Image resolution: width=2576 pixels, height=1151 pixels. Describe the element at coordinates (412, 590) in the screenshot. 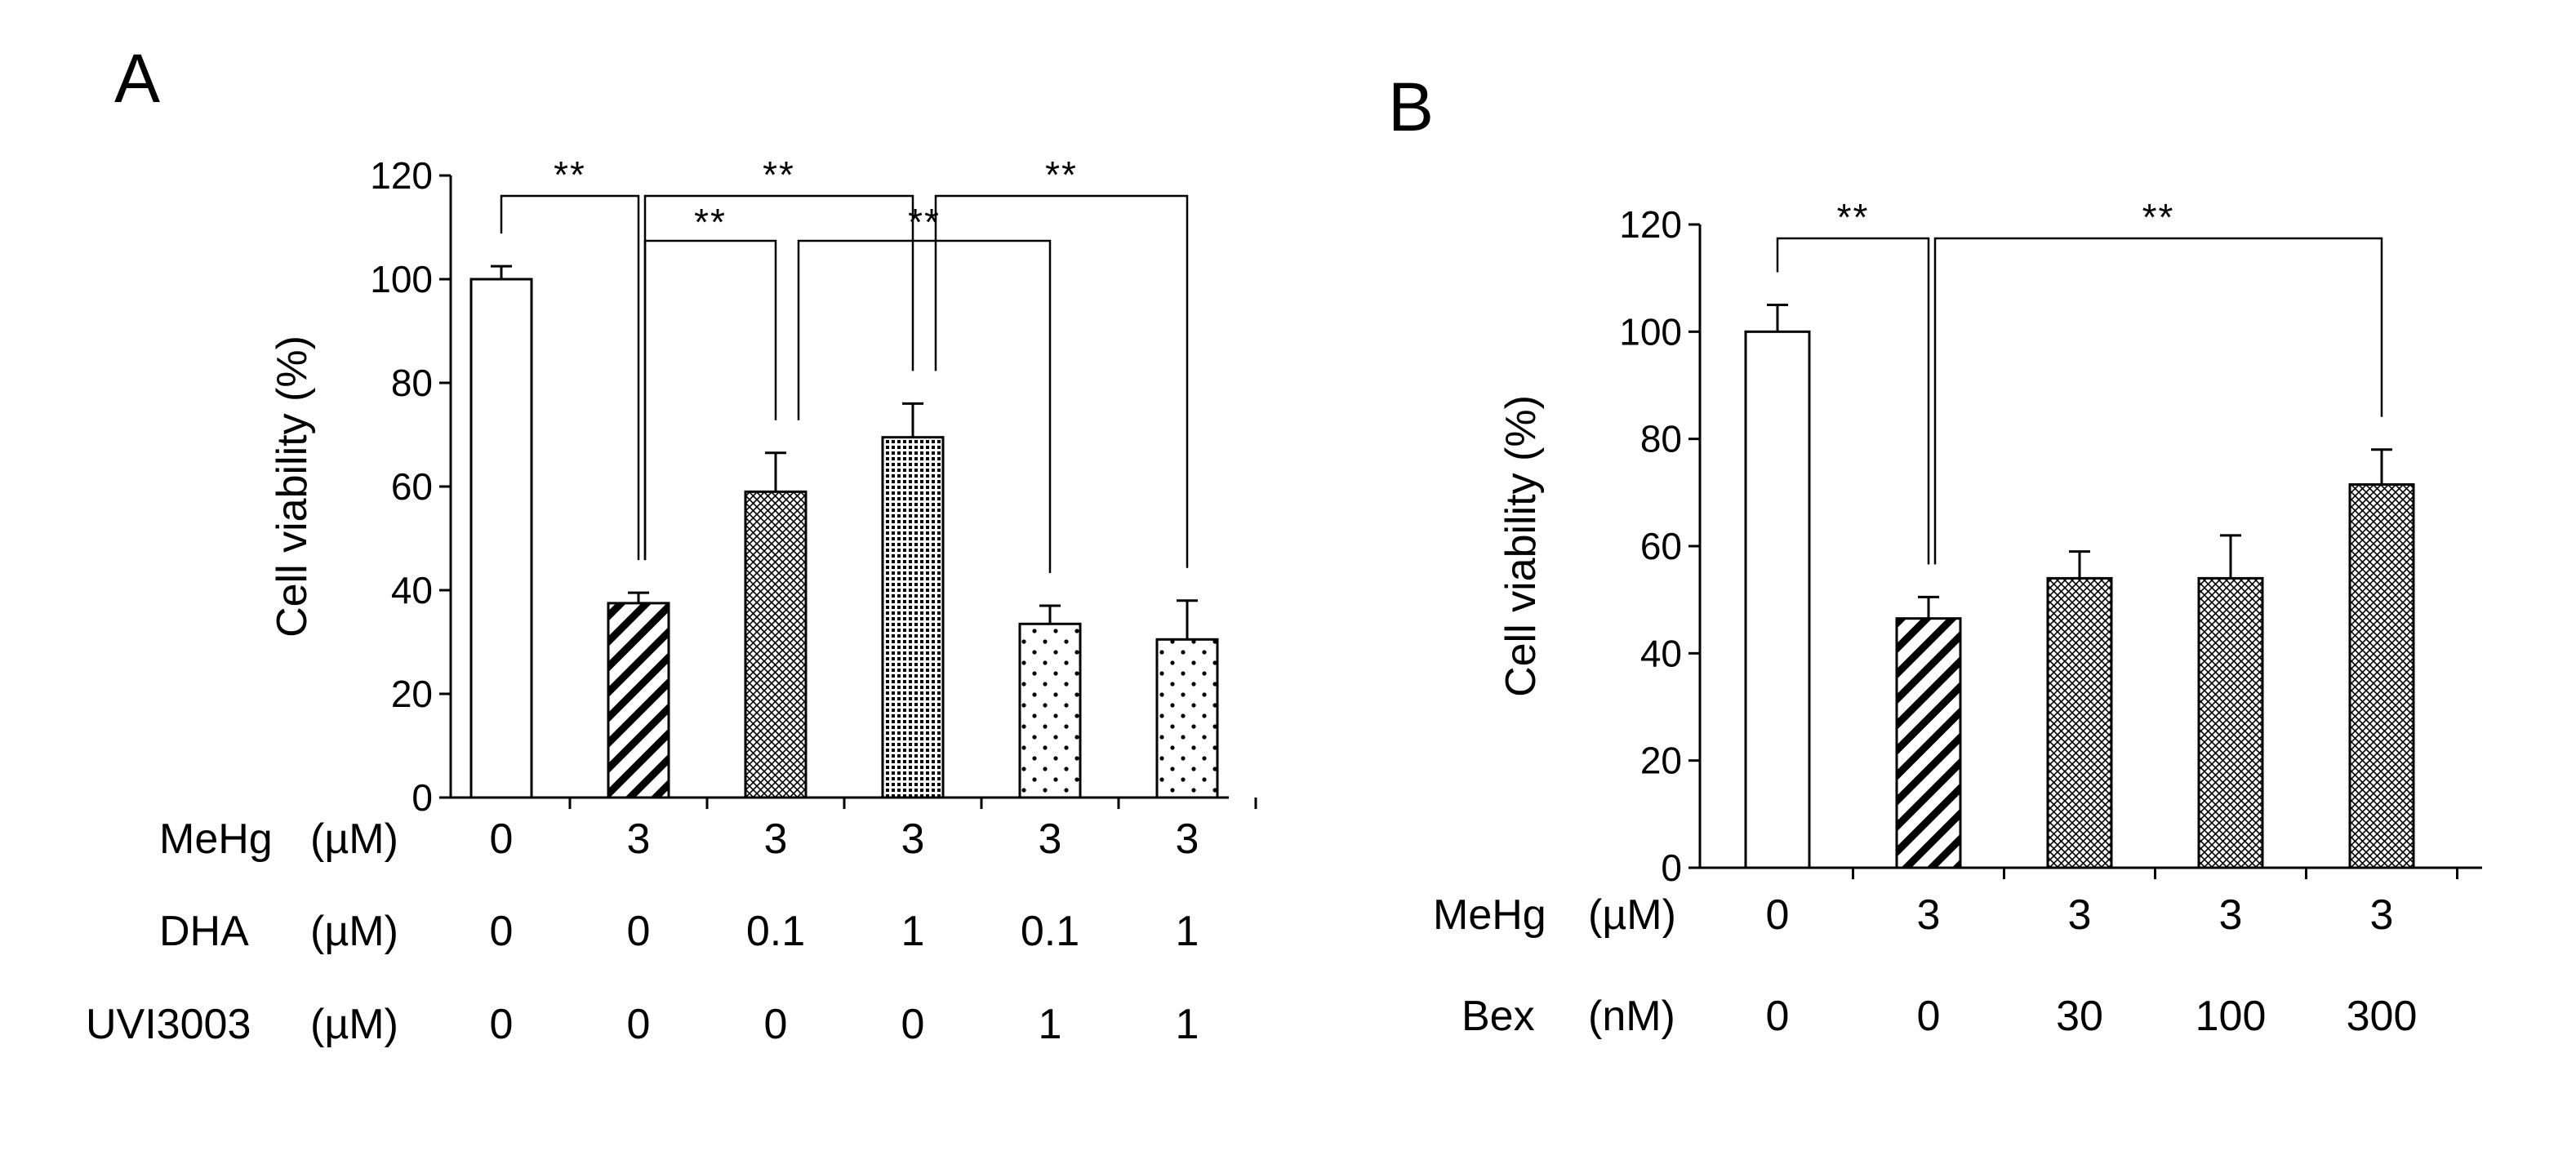

I see `panel-a-y-tick-label: 40` at that location.